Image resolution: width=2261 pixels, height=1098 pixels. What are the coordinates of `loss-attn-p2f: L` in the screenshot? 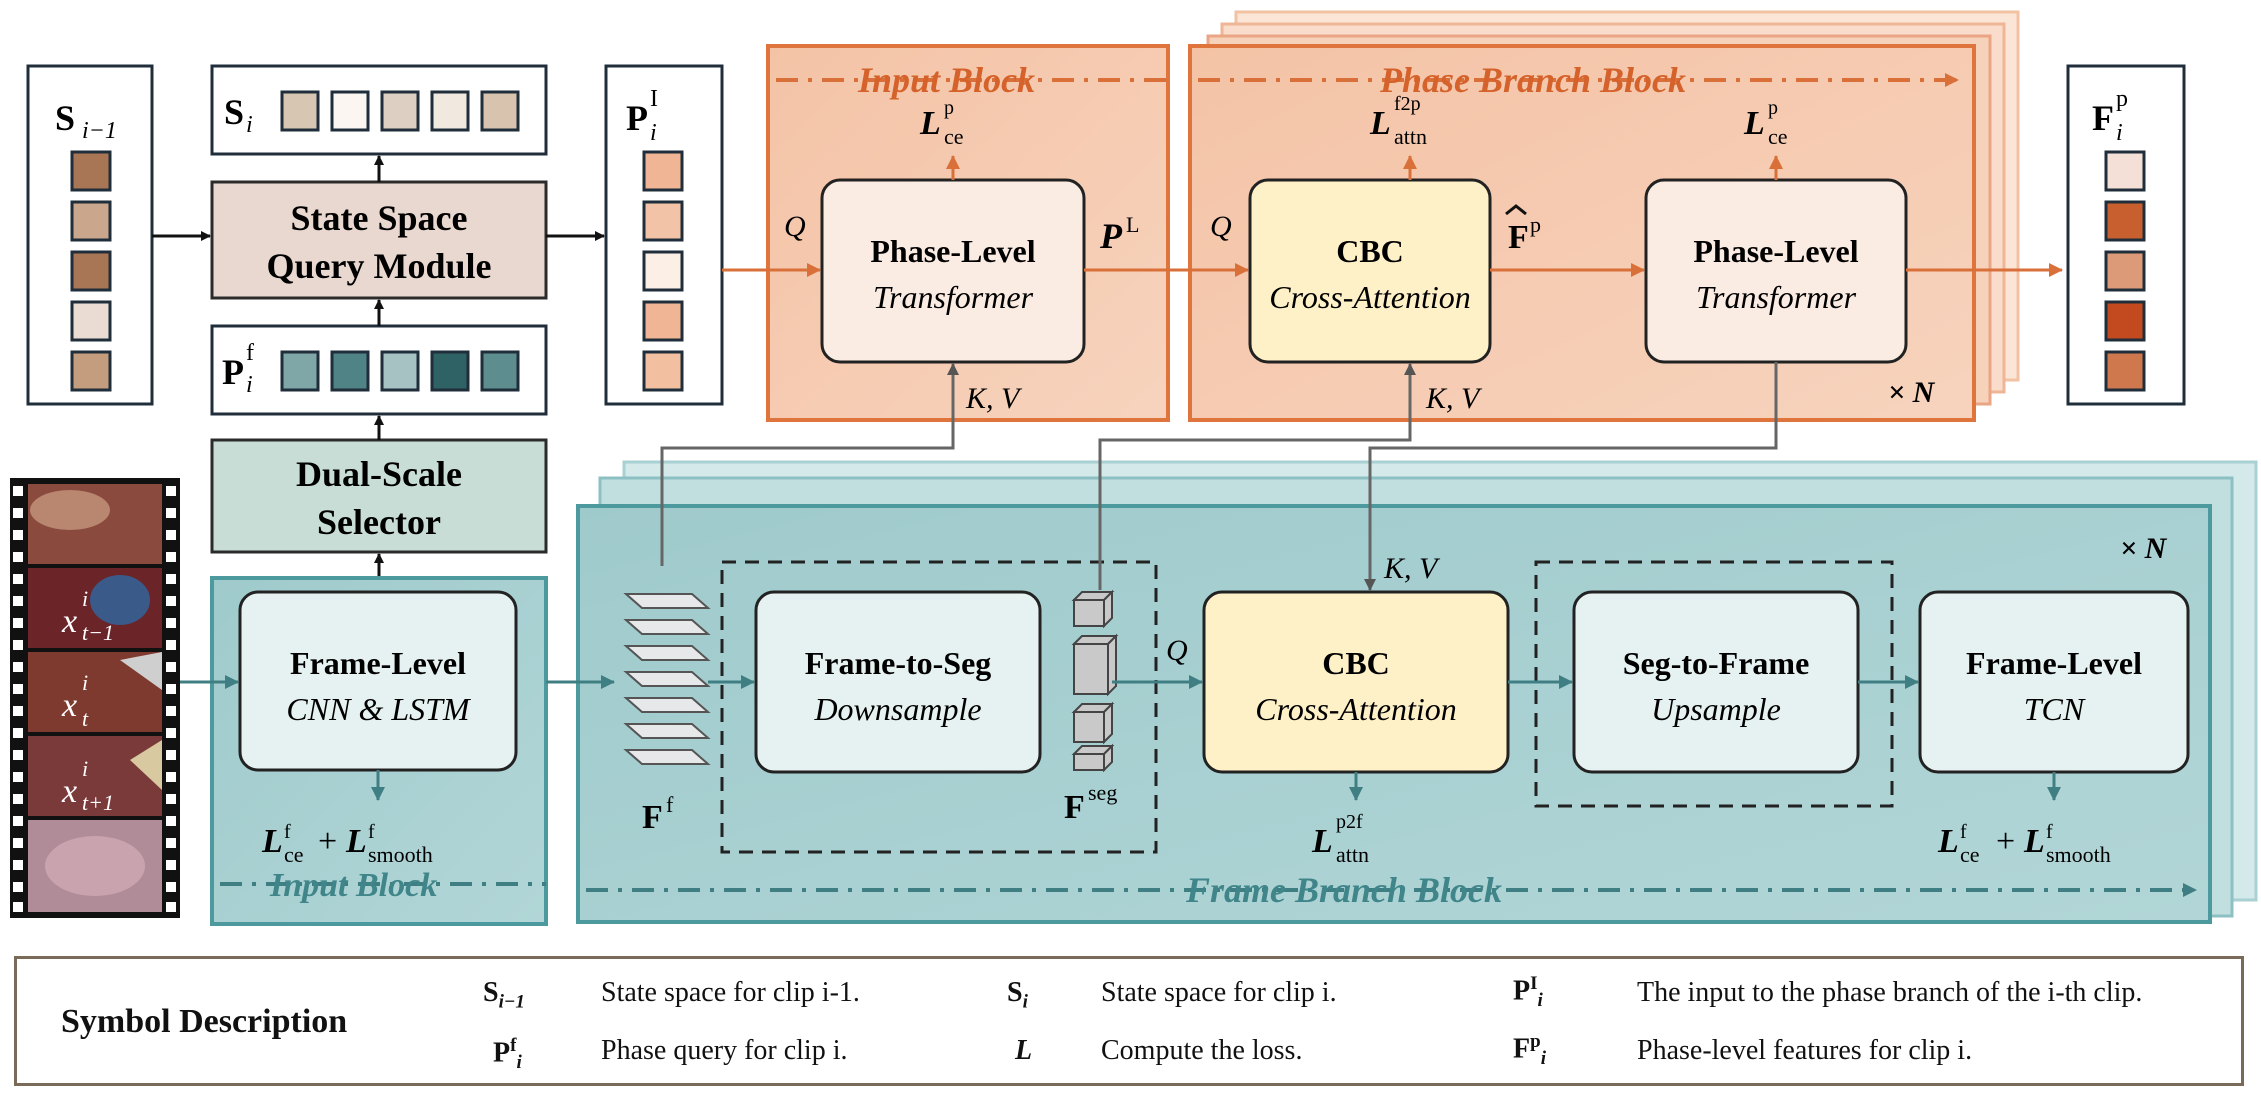 It's located at (1322, 841).